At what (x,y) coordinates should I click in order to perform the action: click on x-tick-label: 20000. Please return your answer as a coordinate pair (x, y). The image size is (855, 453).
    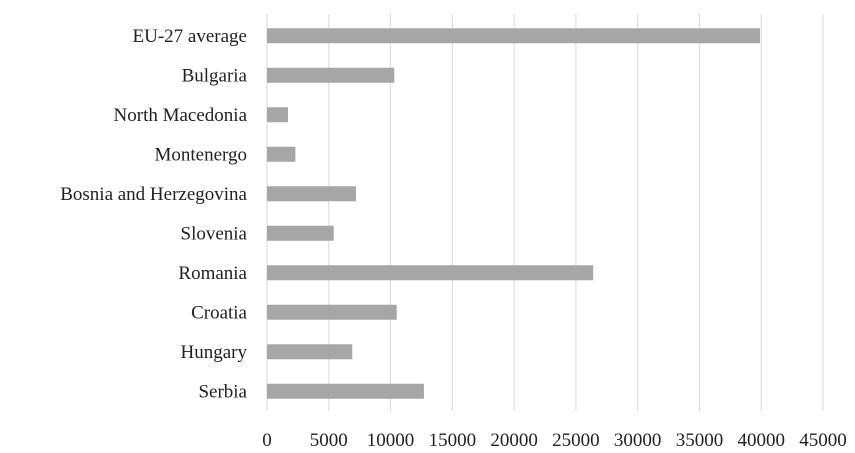
    Looking at the image, I should click on (514, 440).